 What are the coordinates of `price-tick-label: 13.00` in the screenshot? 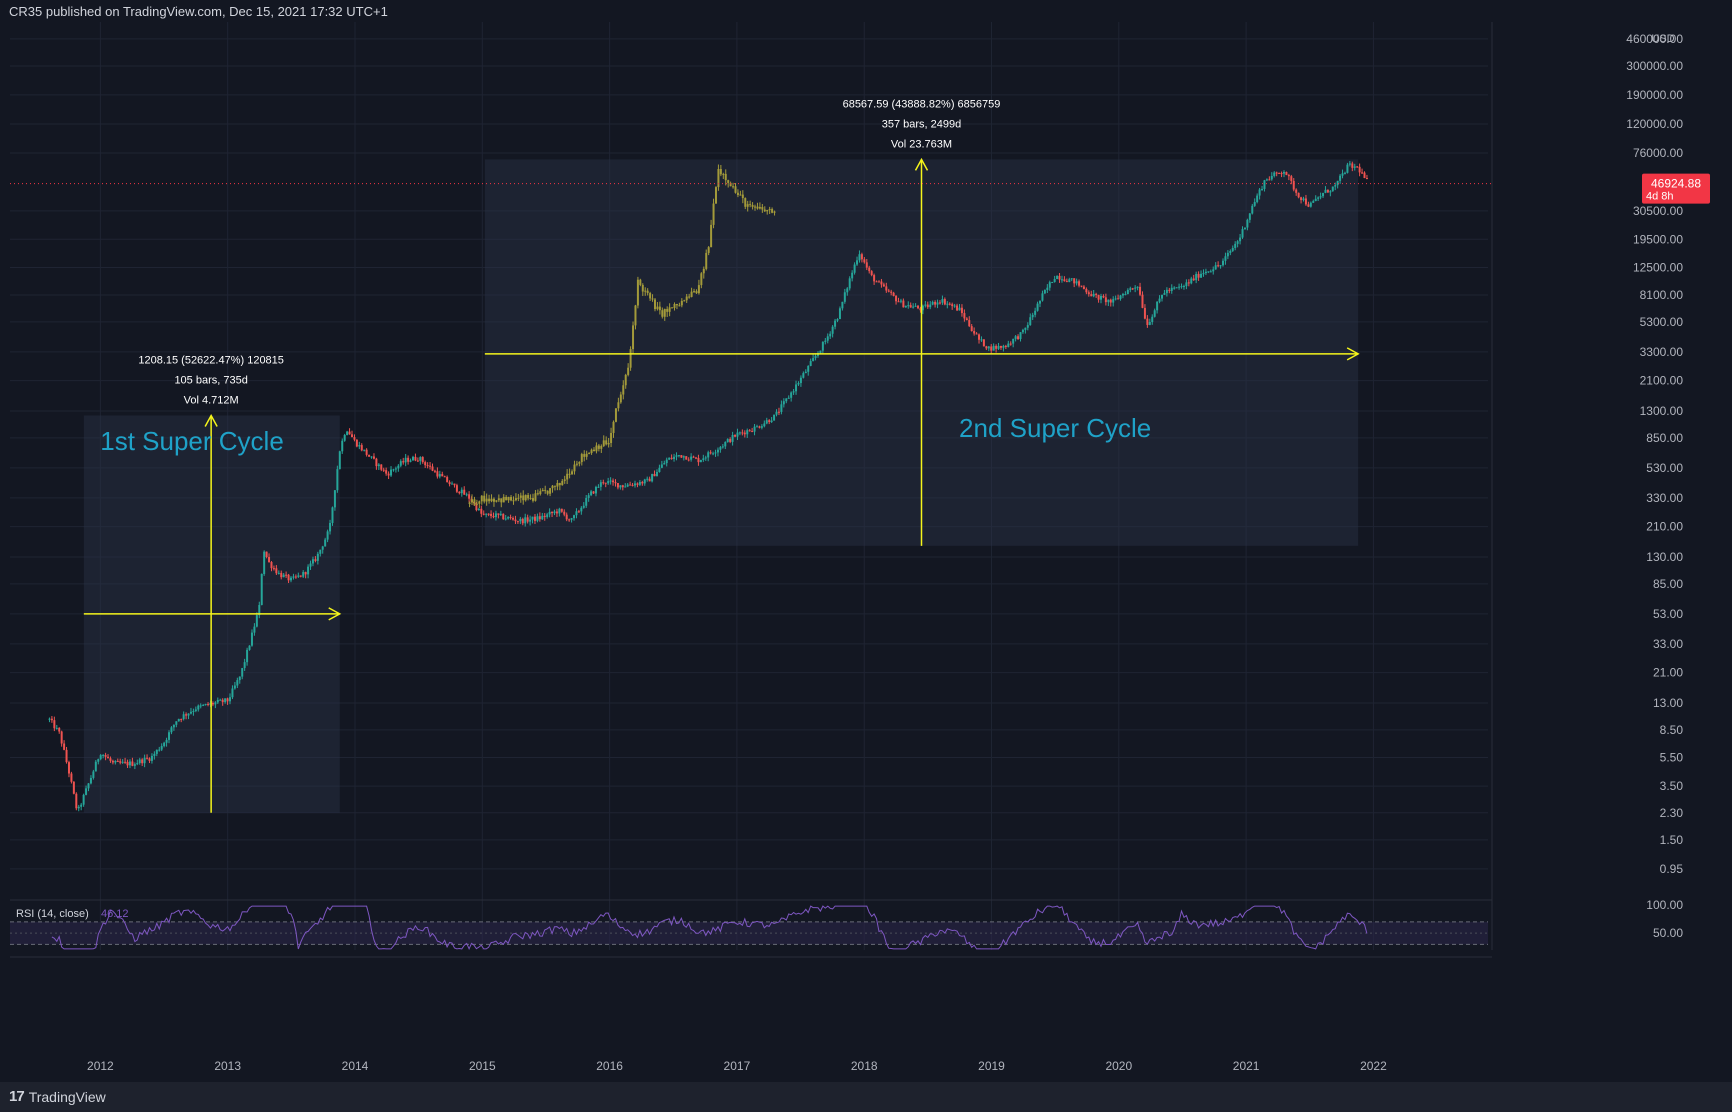 It's located at (1668, 703).